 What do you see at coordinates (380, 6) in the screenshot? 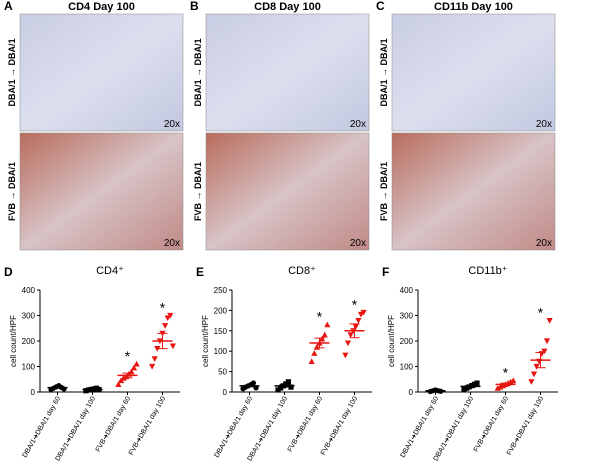
I see `panel-letter: C` at bounding box center [380, 6].